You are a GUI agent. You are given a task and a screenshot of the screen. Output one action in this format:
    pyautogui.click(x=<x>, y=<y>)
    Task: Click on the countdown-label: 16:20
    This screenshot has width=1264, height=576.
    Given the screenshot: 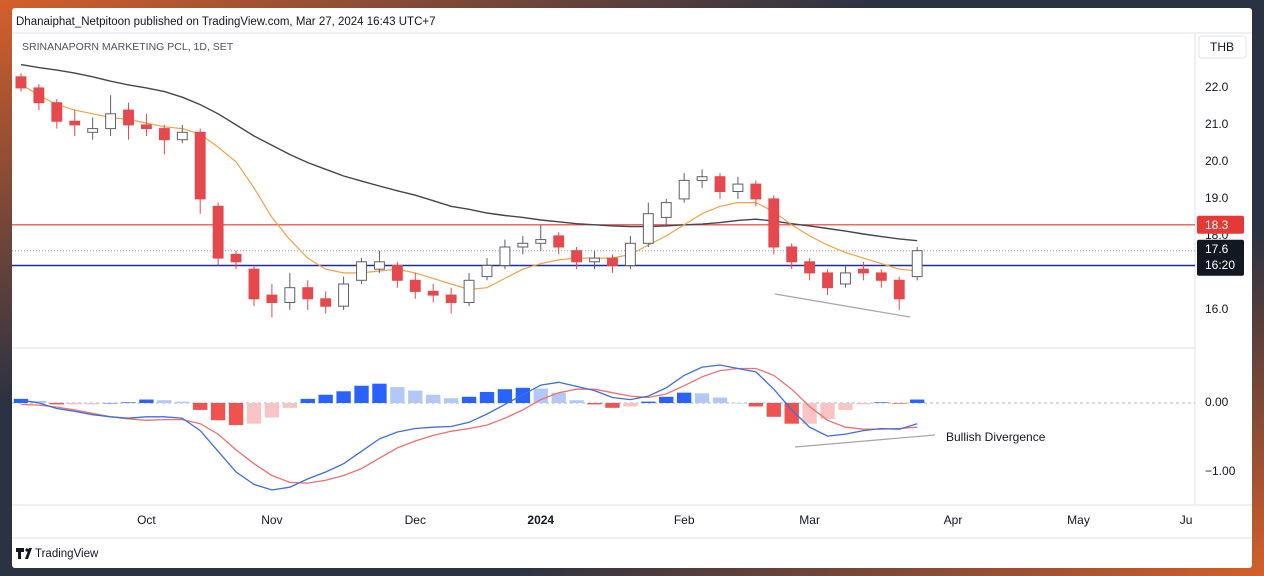 What is the action you would take?
    pyautogui.click(x=1220, y=265)
    